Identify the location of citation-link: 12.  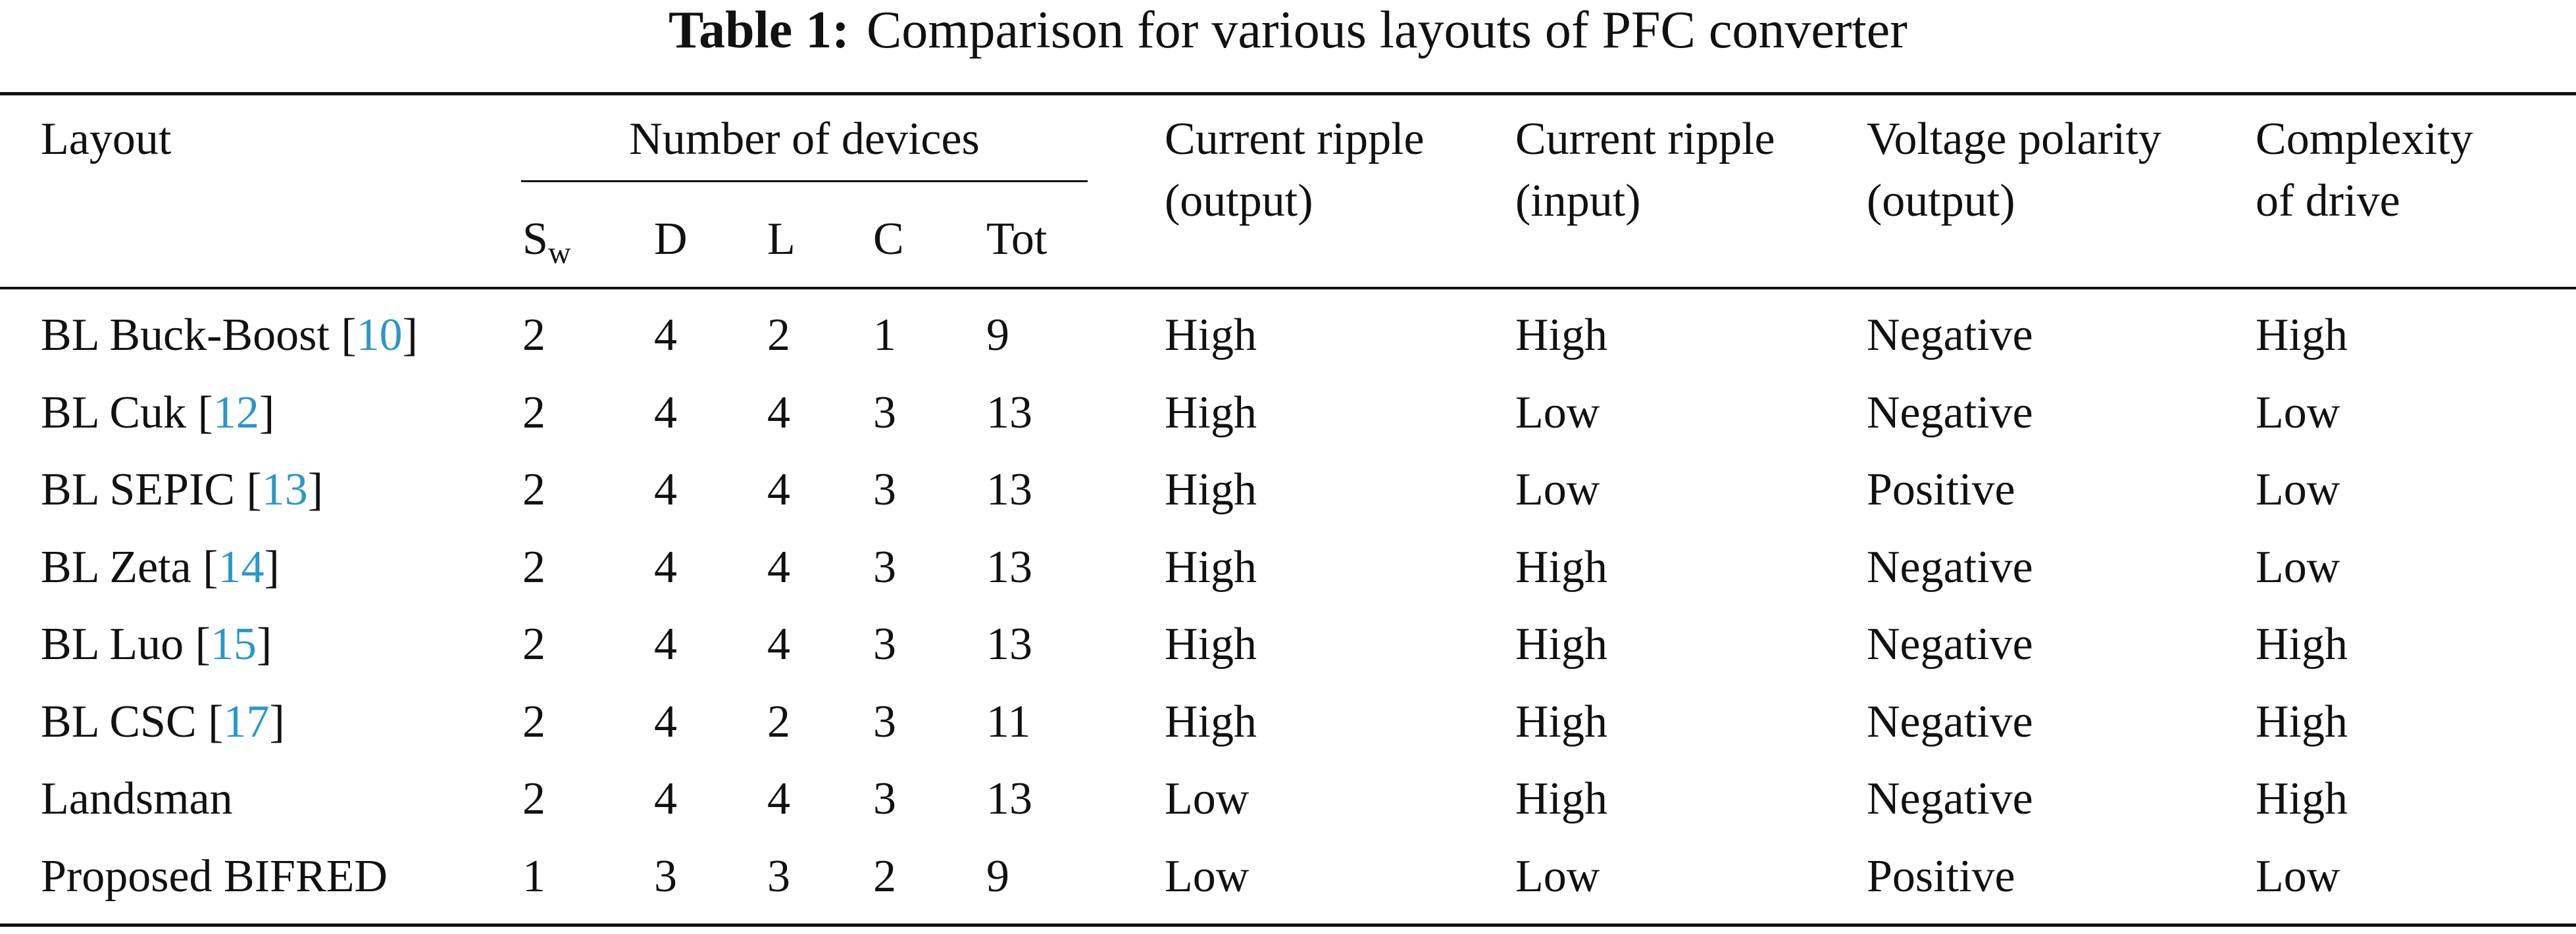
(236, 412).